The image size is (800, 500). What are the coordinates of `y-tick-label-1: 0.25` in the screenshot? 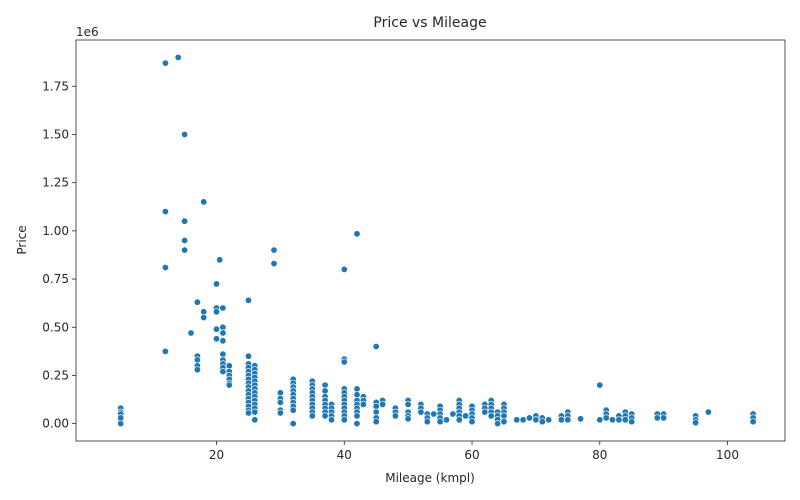 It's located at (55, 375).